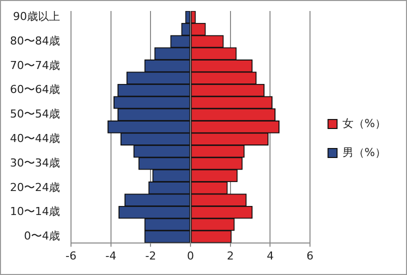  I want to click on x-tick-label: 6, so click(310, 255).